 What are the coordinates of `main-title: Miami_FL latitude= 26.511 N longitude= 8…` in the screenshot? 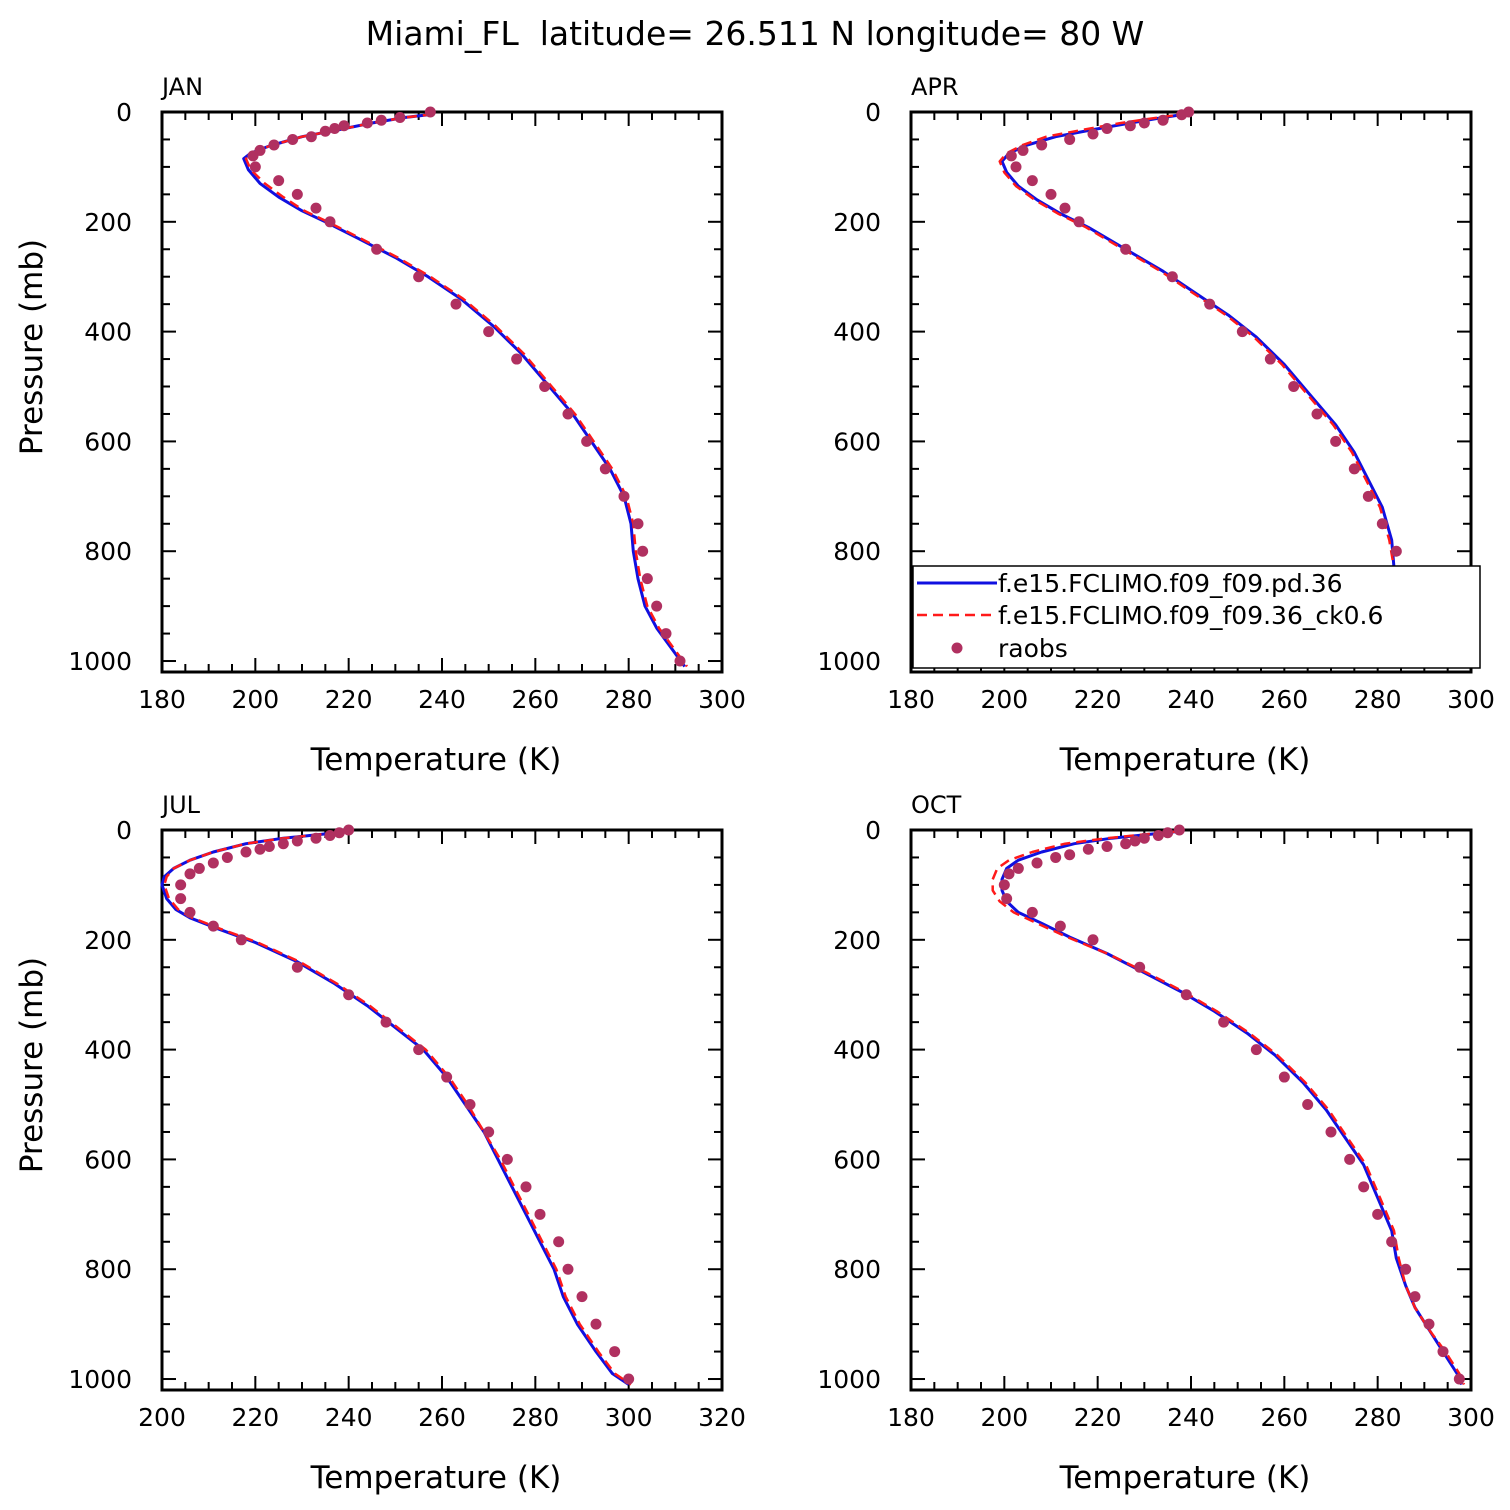 It's located at (755, 33).